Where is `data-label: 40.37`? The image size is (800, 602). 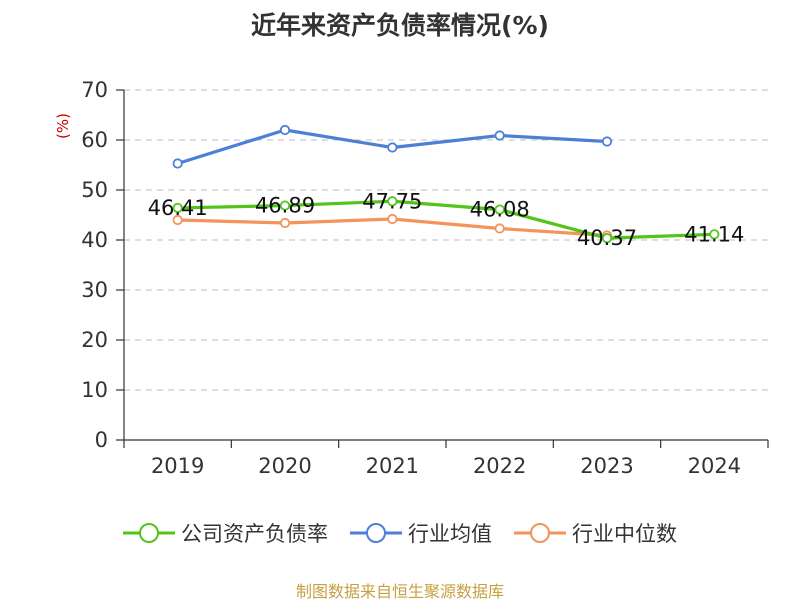 data-label: 40.37 is located at coordinates (607, 238).